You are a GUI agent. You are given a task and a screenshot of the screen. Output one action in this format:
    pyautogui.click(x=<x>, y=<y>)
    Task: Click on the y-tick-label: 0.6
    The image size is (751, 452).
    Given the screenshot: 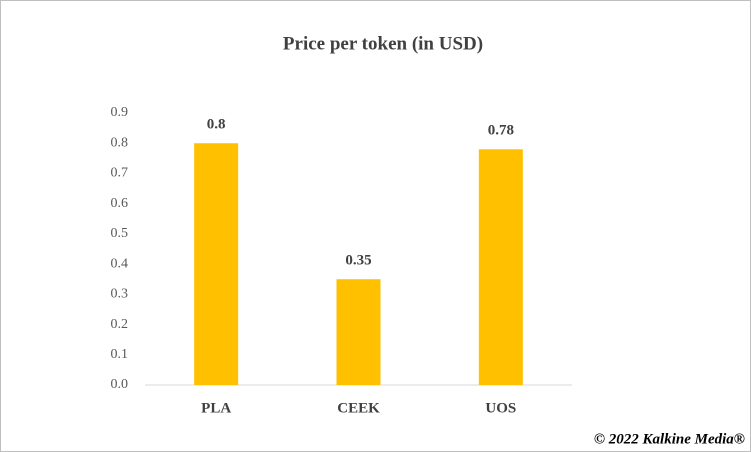 What is the action you would take?
    pyautogui.click(x=120, y=203)
    